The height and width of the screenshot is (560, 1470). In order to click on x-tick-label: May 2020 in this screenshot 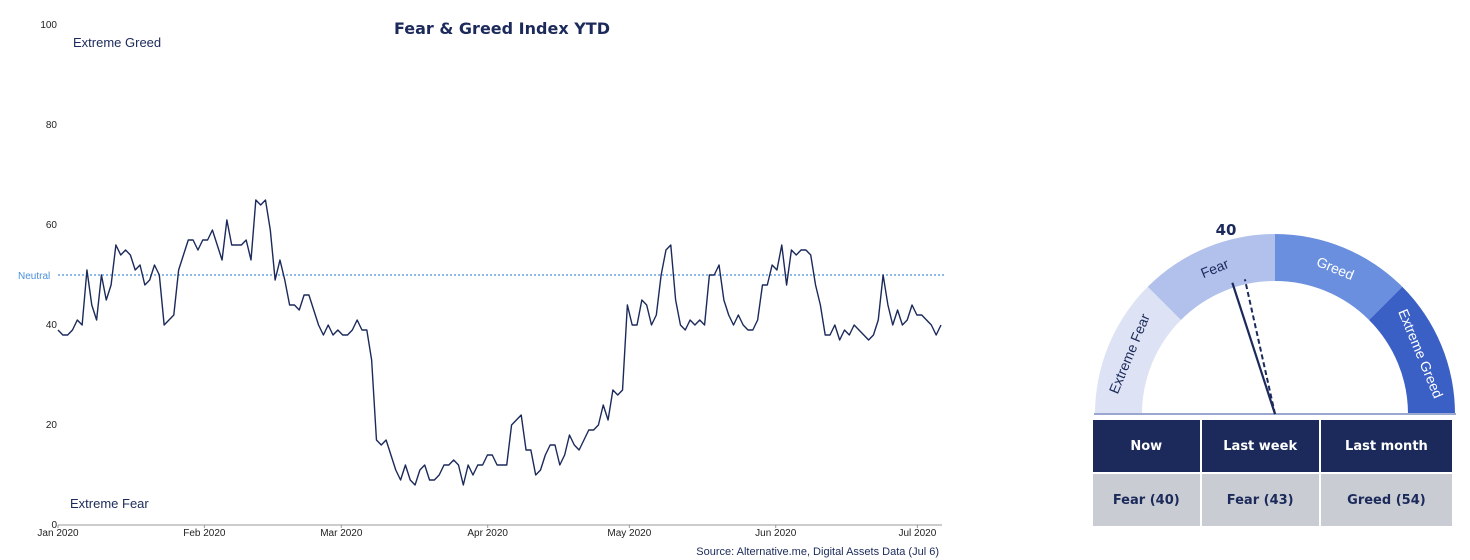, I will do `click(629, 533)`.